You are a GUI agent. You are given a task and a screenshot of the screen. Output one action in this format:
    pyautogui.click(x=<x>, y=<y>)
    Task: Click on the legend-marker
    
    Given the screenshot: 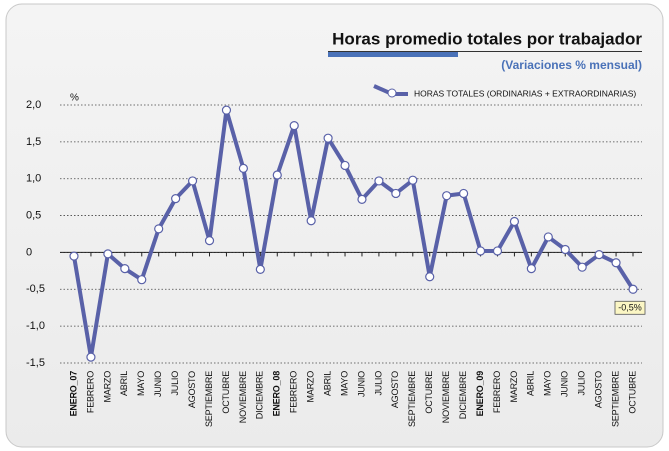 What is the action you would take?
    pyautogui.click(x=392, y=93)
    